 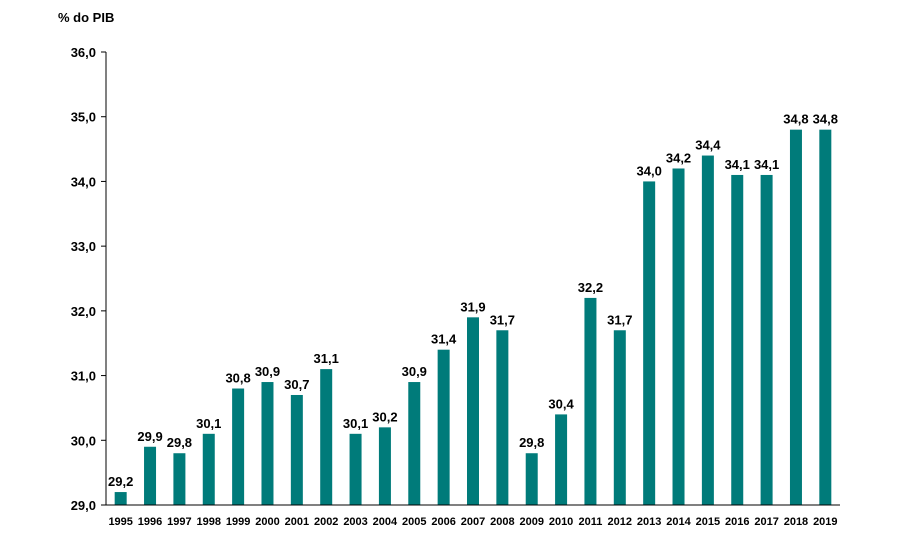 I want to click on data-label-2013: 34,0, so click(x=649, y=170).